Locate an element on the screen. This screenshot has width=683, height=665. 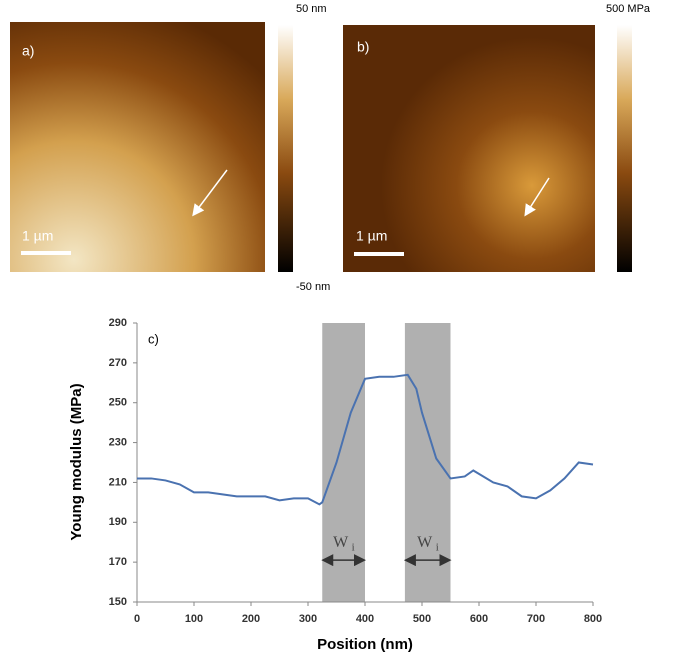
panel-label: c) is located at coordinates (153, 338).